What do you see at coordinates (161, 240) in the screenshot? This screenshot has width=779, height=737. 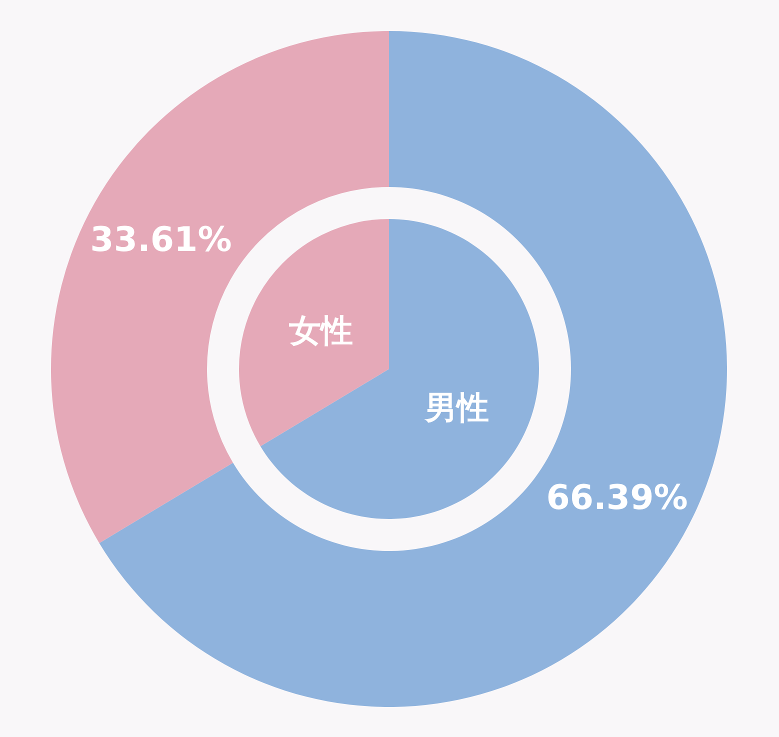 I see `data-label: 33.61%` at bounding box center [161, 240].